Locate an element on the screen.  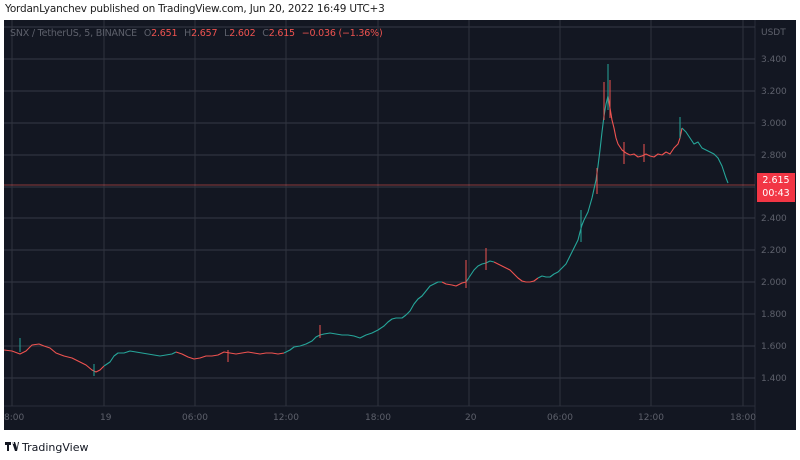
low-value: 2.602 is located at coordinates (242, 33).